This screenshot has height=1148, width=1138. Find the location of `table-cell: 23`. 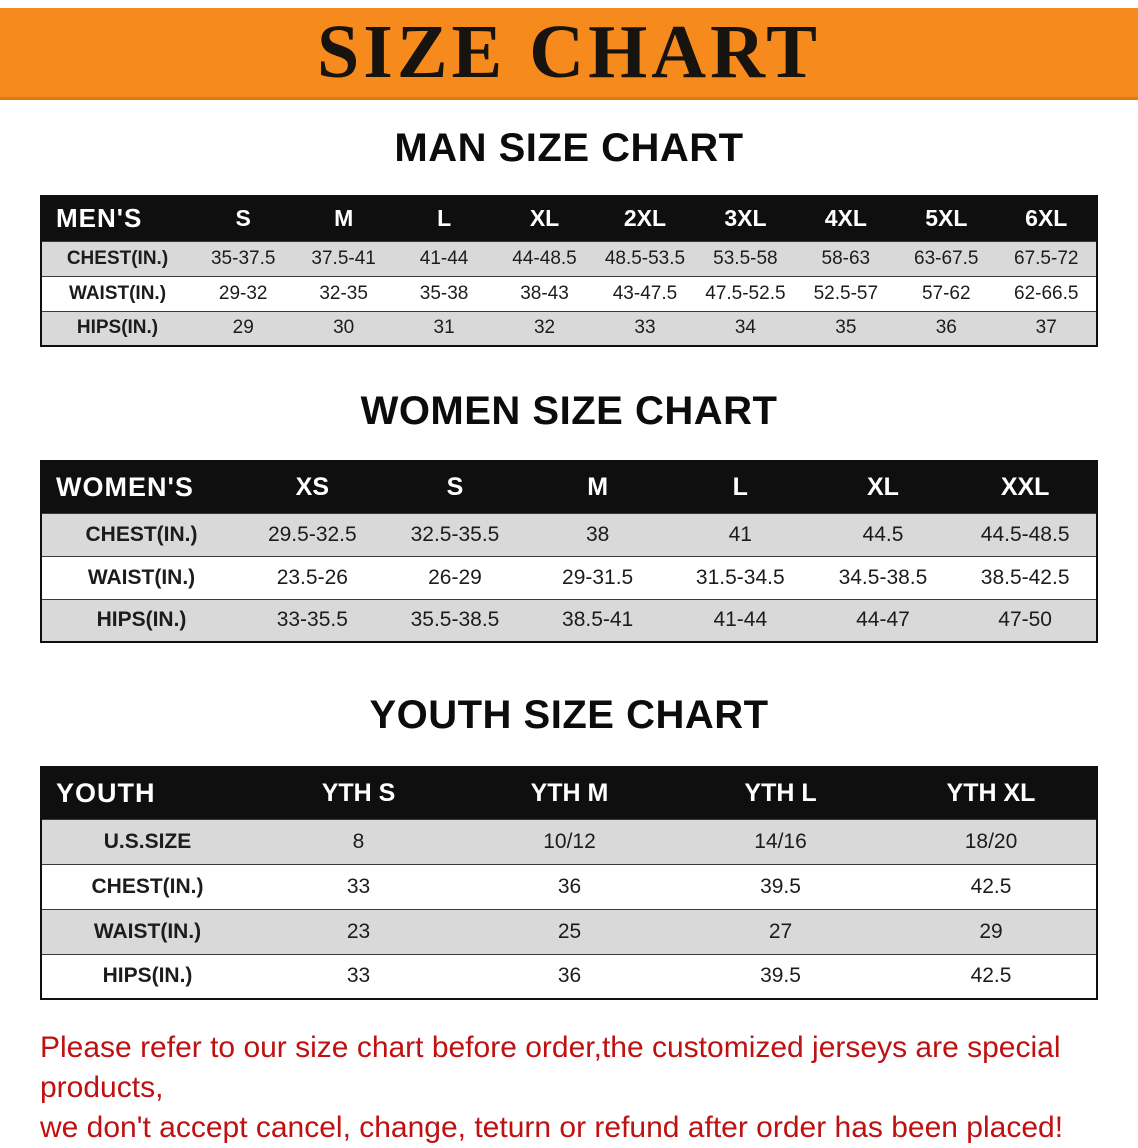

table-cell: 23 is located at coordinates (358, 931).